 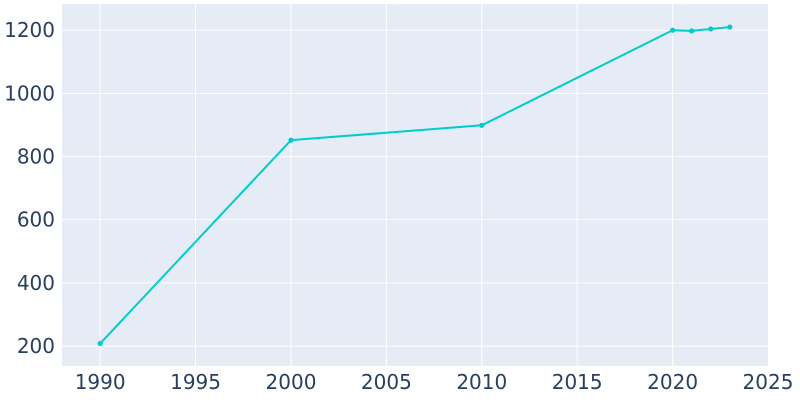 I want to click on x-tick-label: 2015, so click(x=577, y=382).